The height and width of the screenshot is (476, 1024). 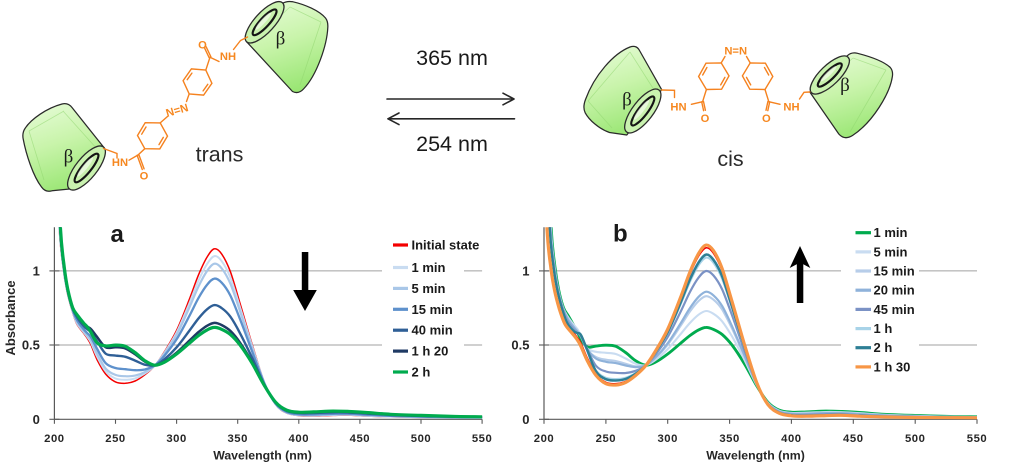 I want to click on svg-text: Initial state, so click(x=446, y=245).